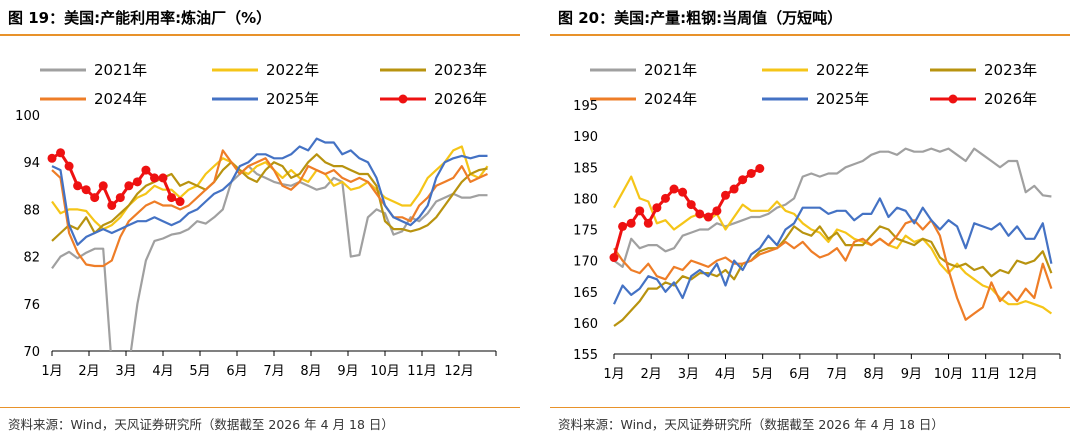  I want to click on y-tick-label: 180, so click(585, 199).